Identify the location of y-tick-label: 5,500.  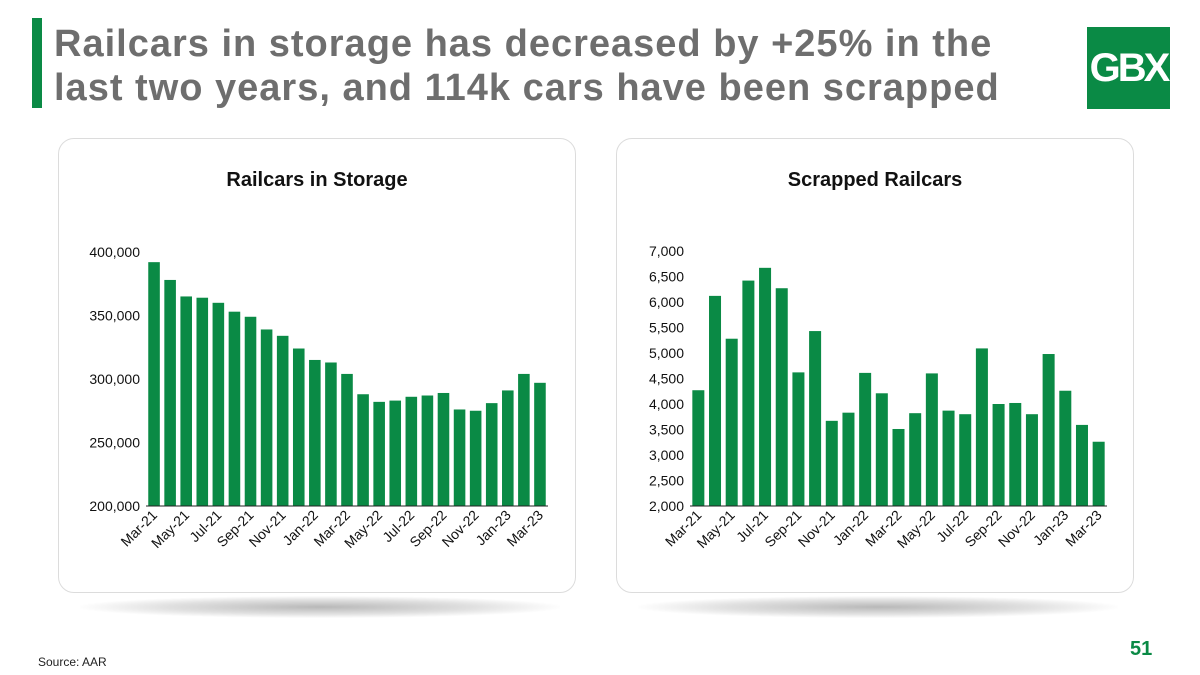
(666, 328).